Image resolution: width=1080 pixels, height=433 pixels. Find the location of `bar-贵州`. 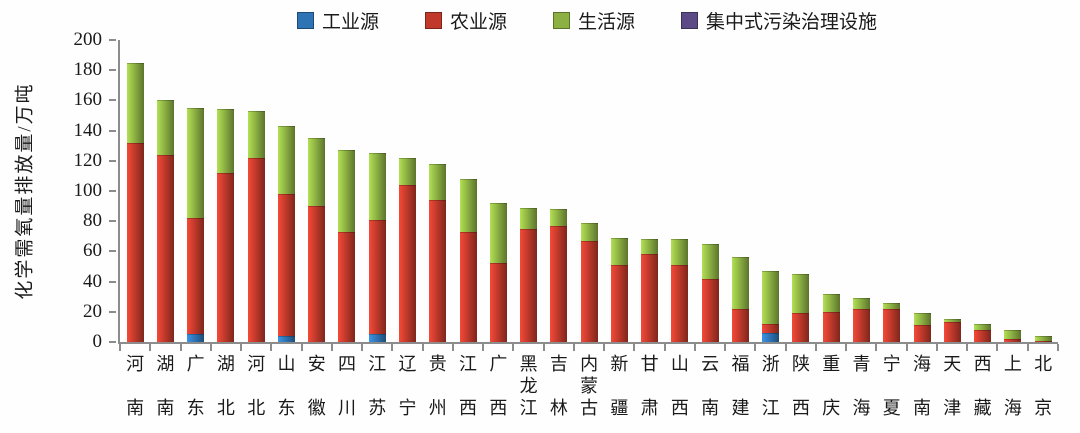

bar-贵州 is located at coordinates (438, 252).